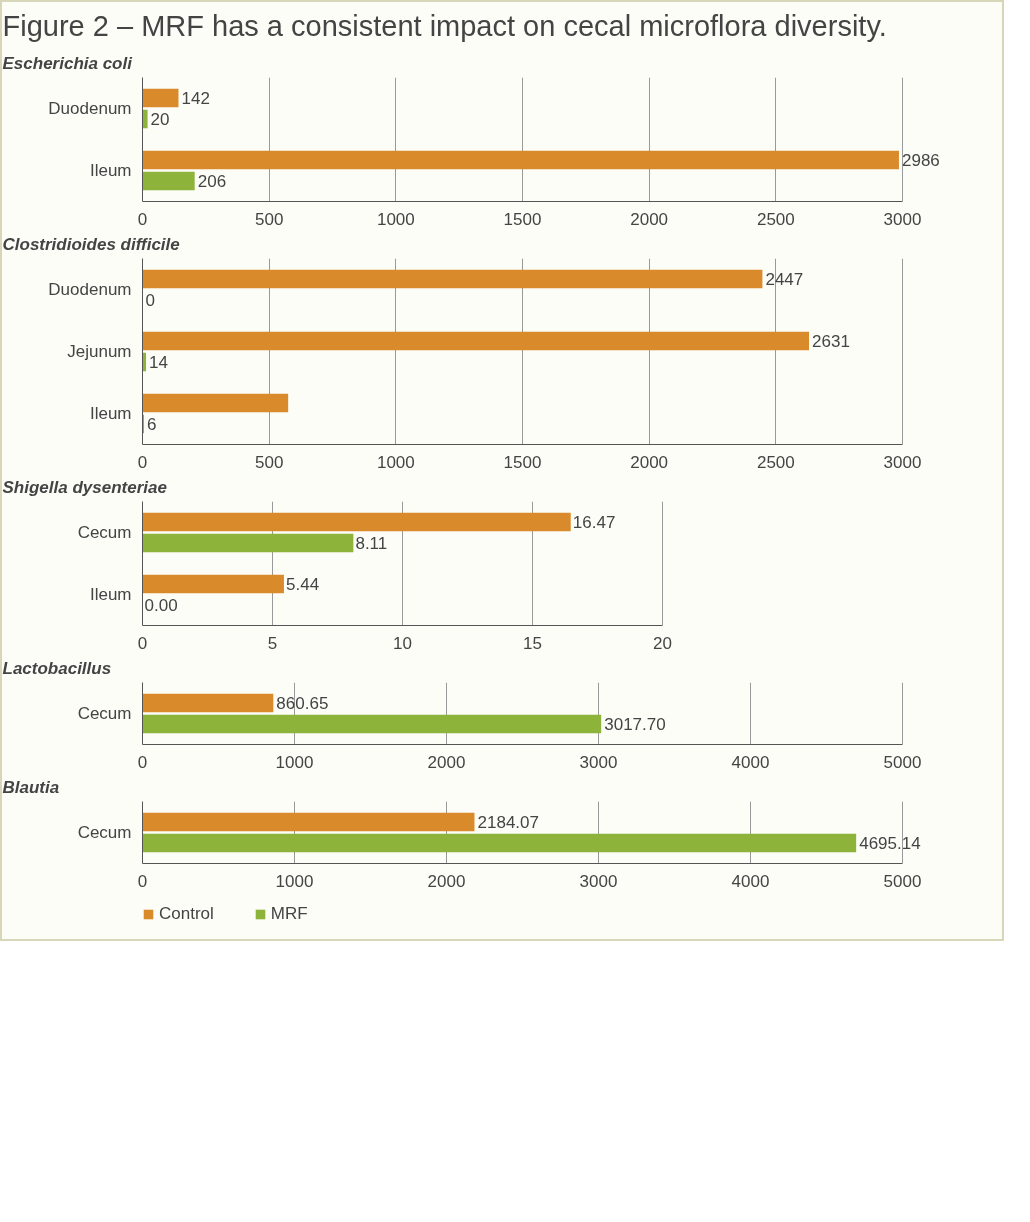 The width and height of the screenshot is (1030, 1222). I want to click on data-label: 4695.14, so click(890, 844).